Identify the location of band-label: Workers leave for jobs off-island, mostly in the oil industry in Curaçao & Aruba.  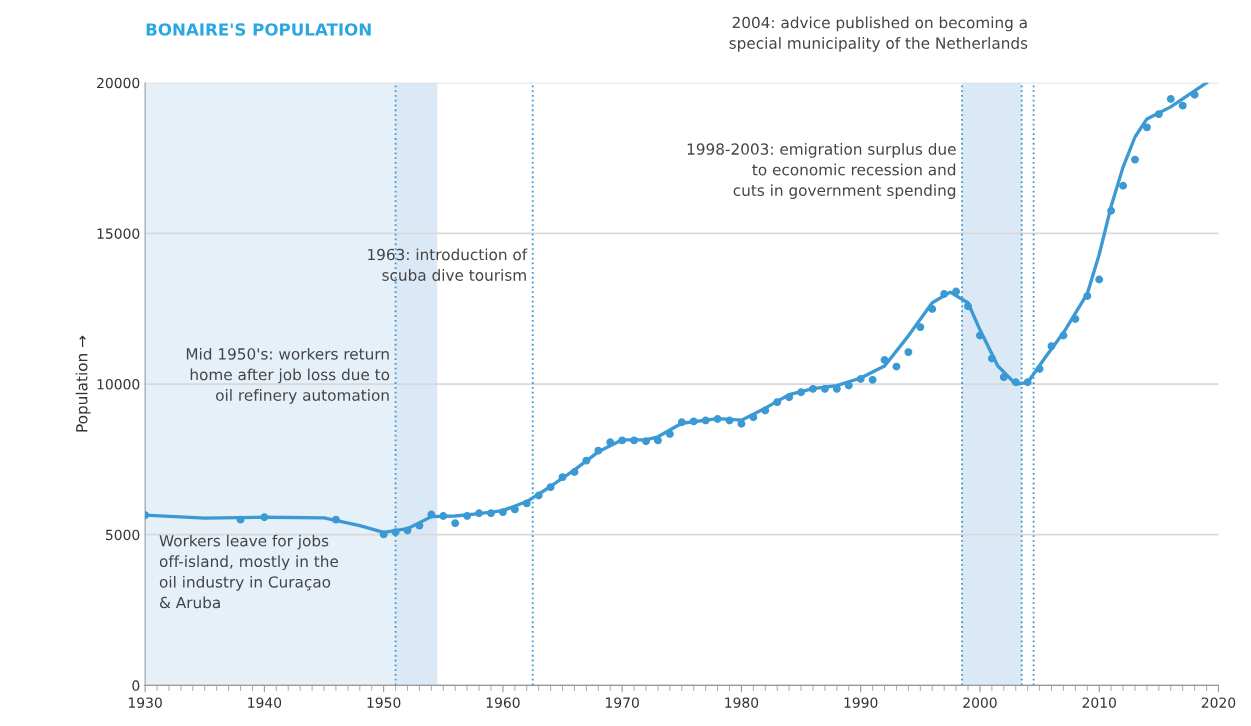
(249, 571).